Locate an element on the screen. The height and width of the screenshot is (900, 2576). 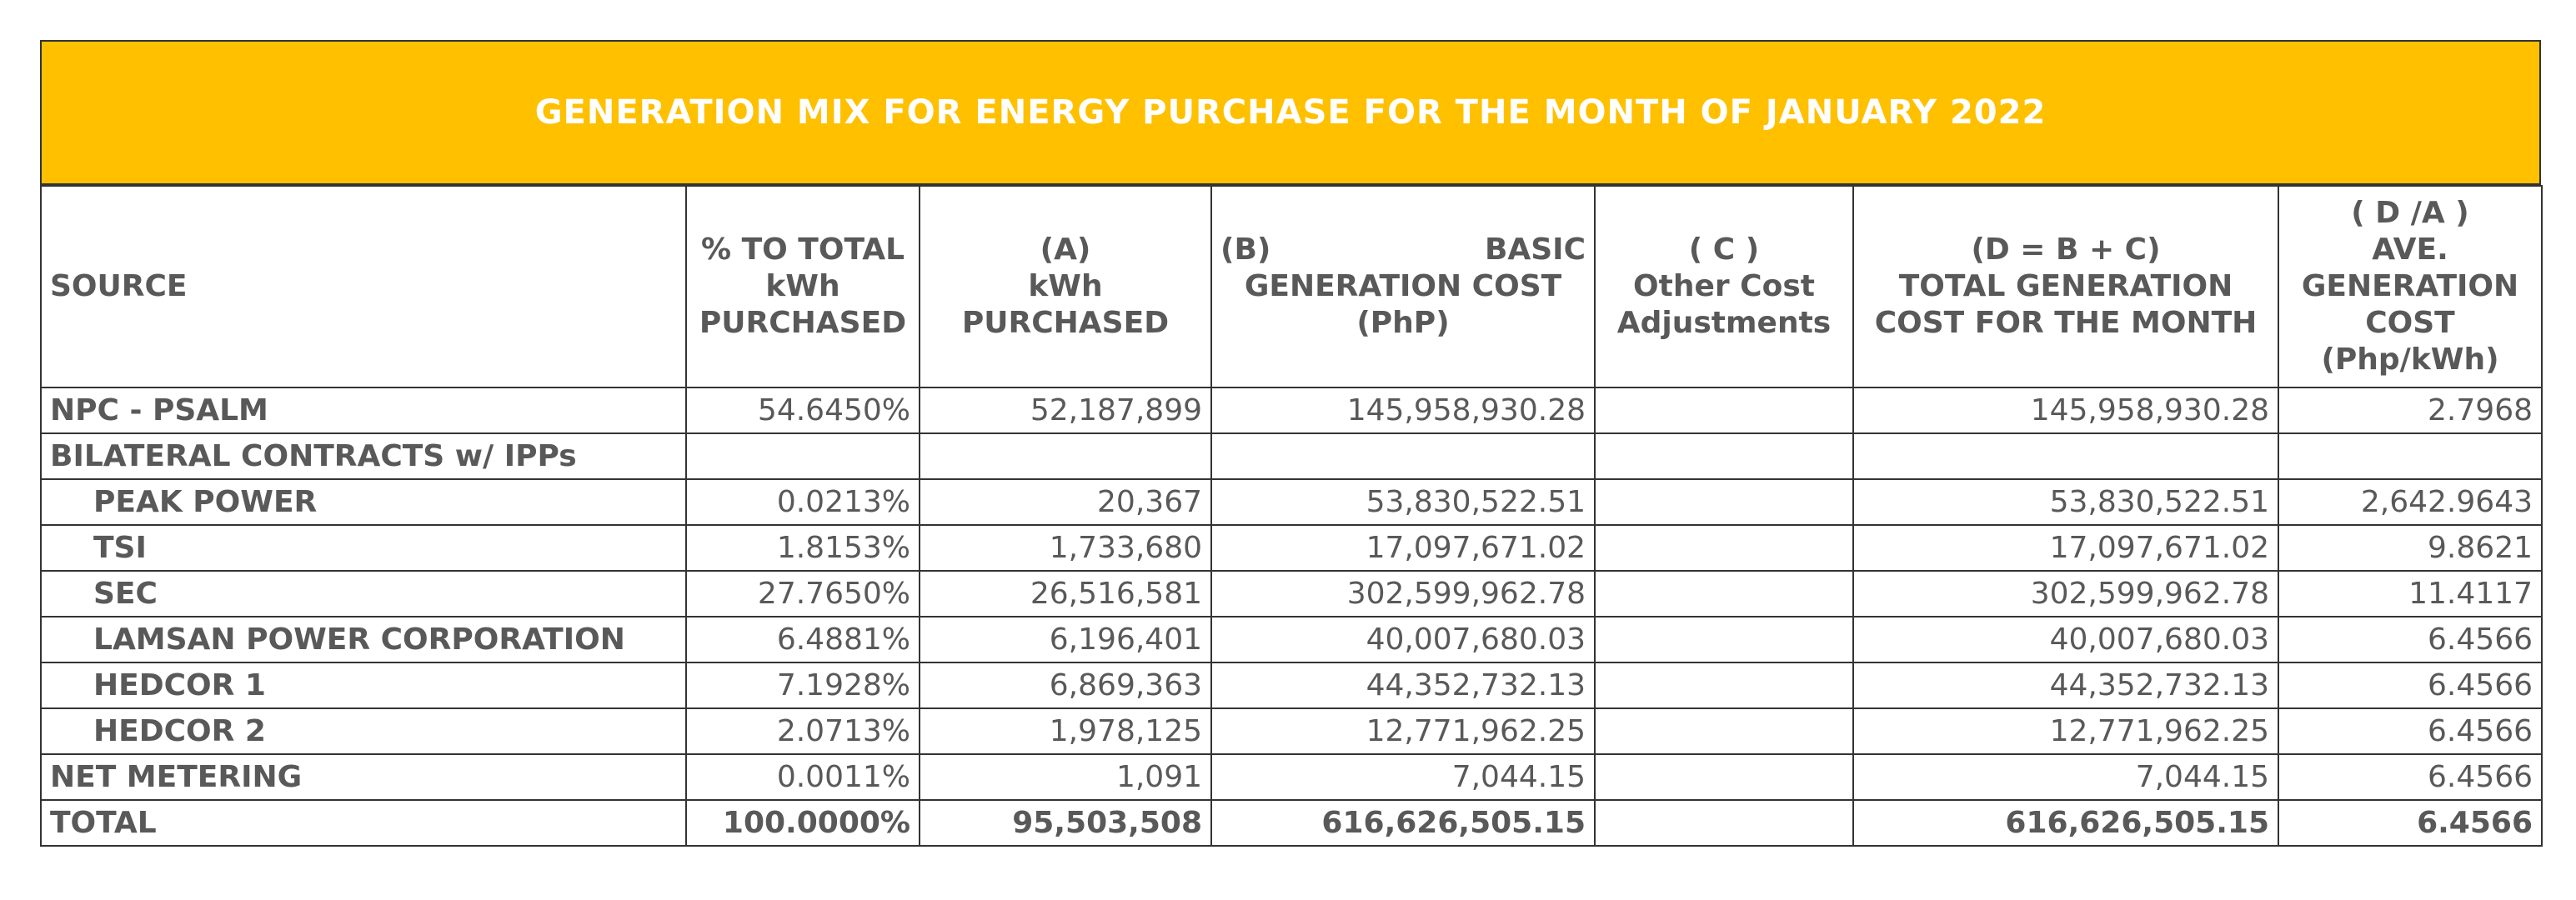
cell-basic-cost: 53,830,522.51 is located at coordinates (1403, 502).